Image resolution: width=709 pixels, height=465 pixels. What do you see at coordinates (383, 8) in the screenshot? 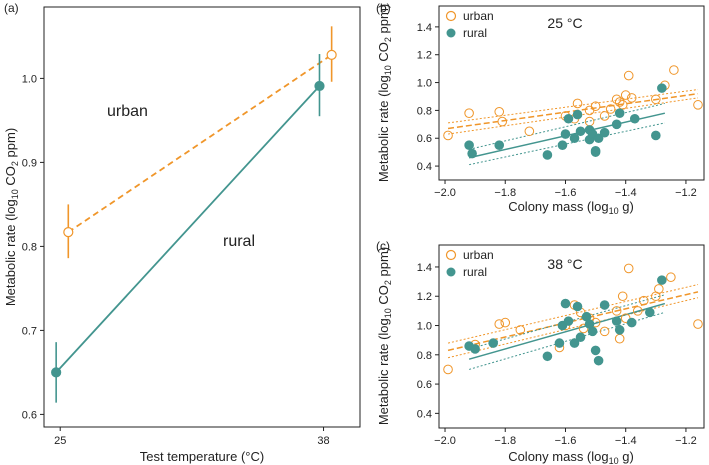
I see `panel-b-label: (b)` at bounding box center [383, 8].